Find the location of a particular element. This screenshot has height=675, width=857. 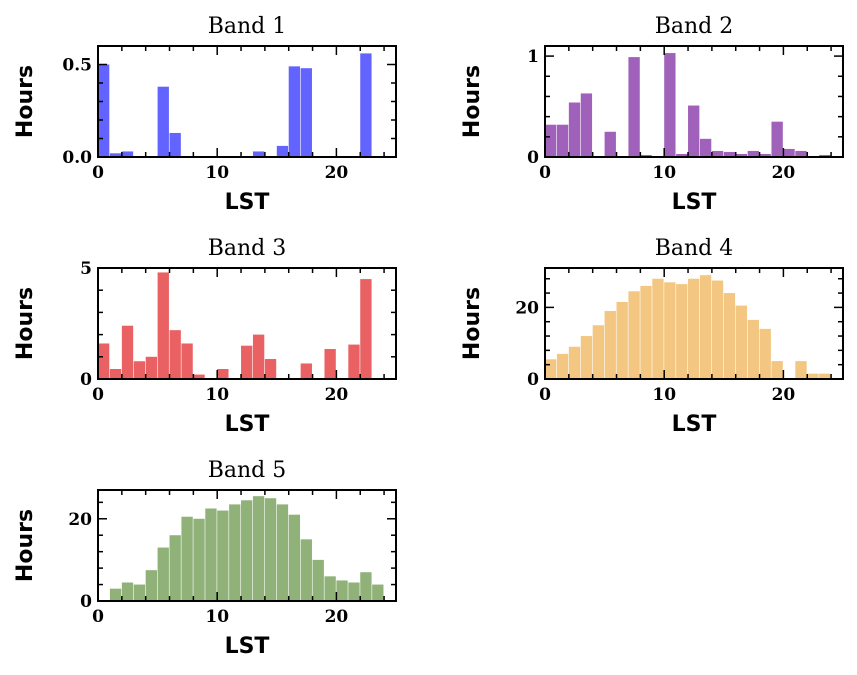

y-tick-label: 20 is located at coordinates (527, 308).